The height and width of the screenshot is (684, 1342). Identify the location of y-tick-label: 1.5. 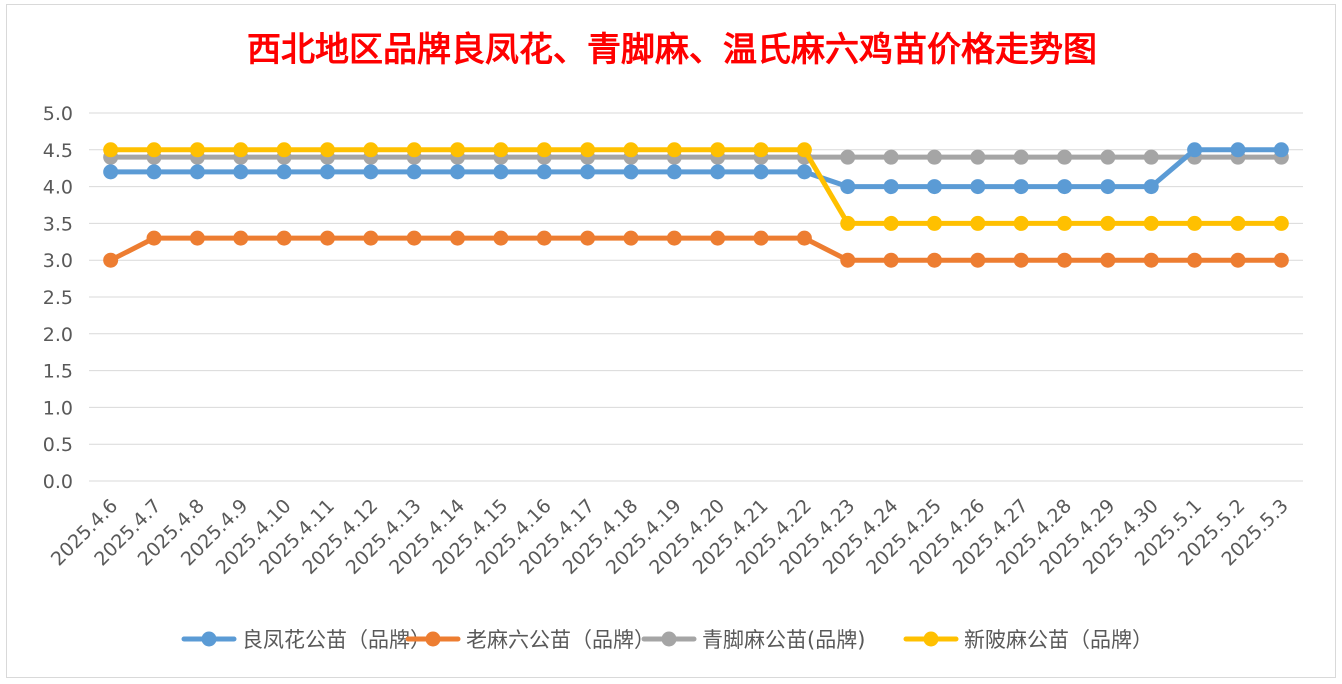
(58, 372).